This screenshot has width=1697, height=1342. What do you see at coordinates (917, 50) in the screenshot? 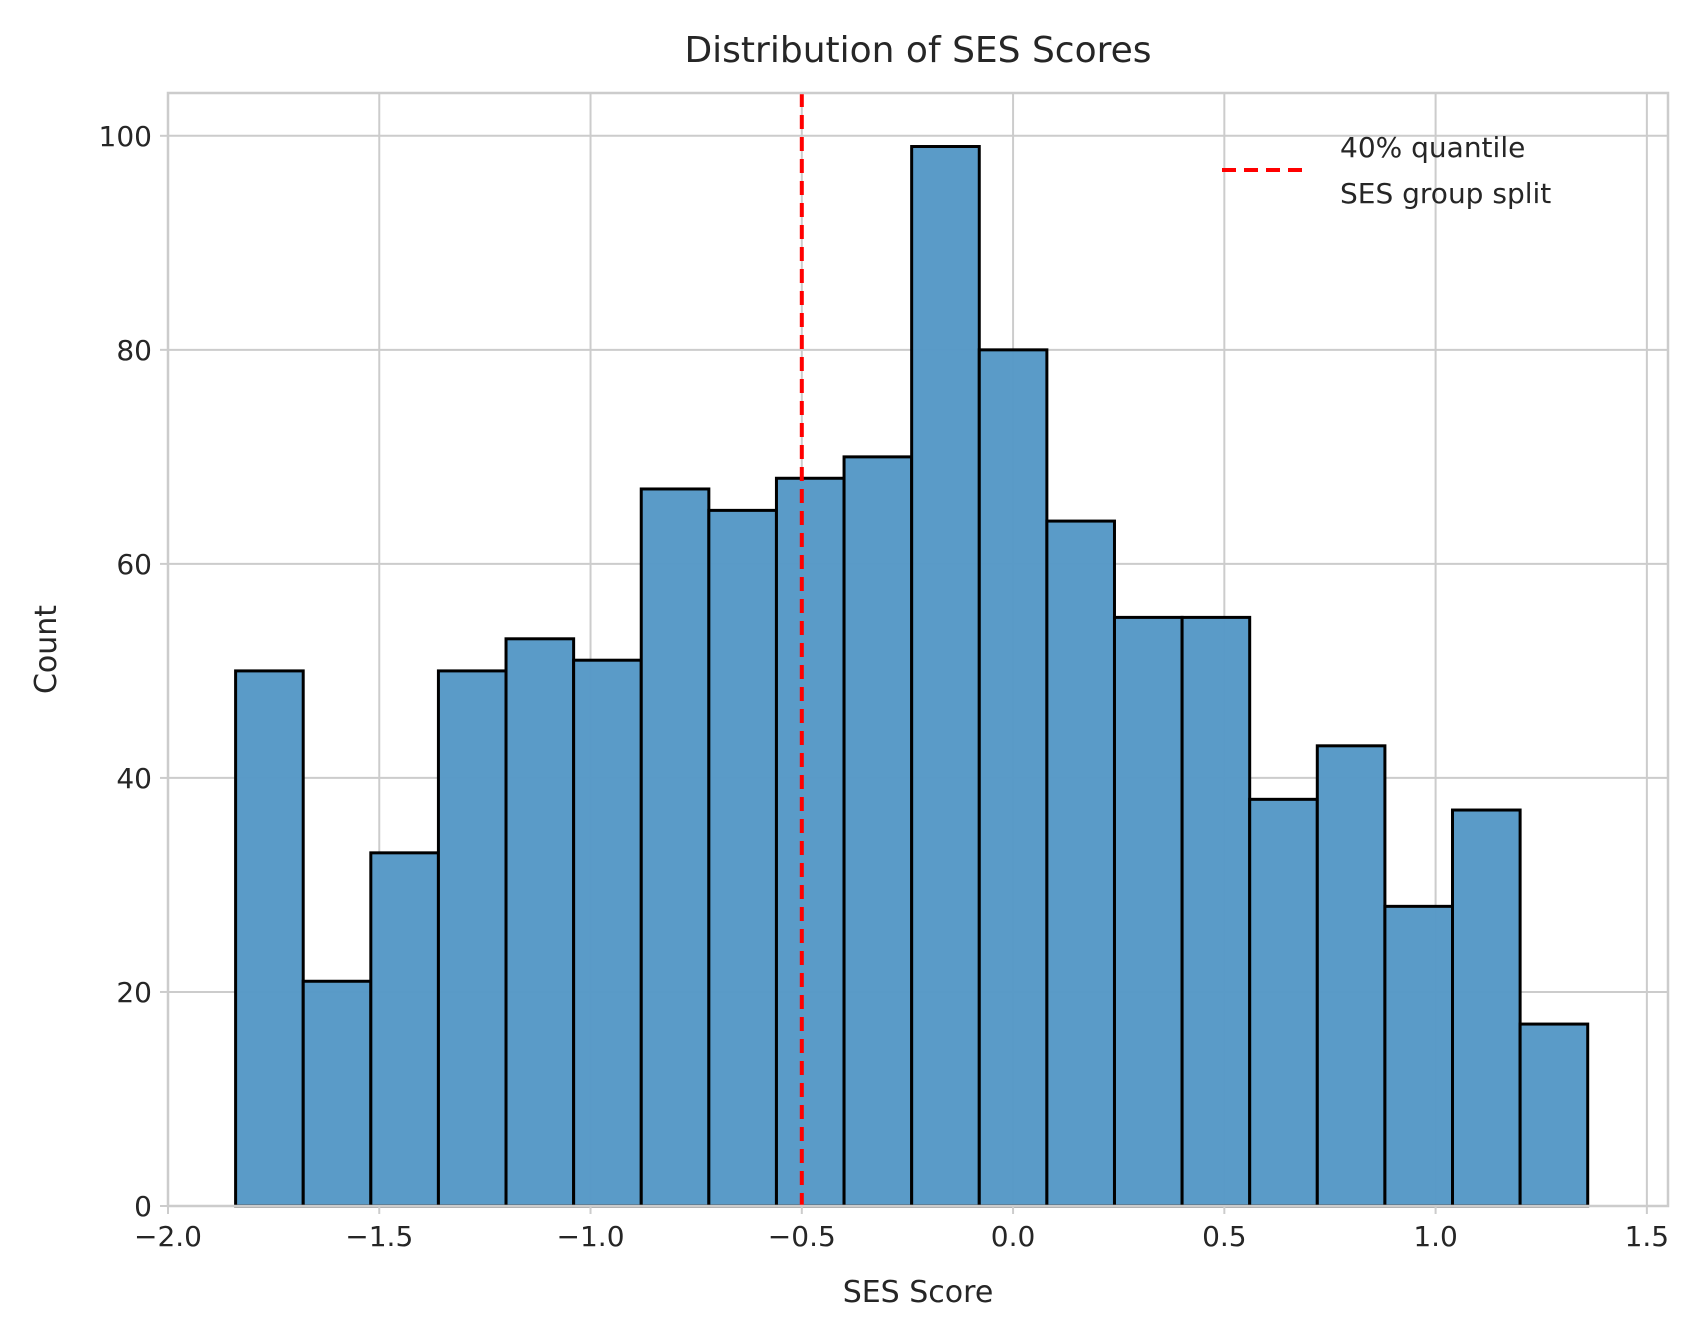
I see `chart-title: Distribution of SES Scores` at bounding box center [917, 50].